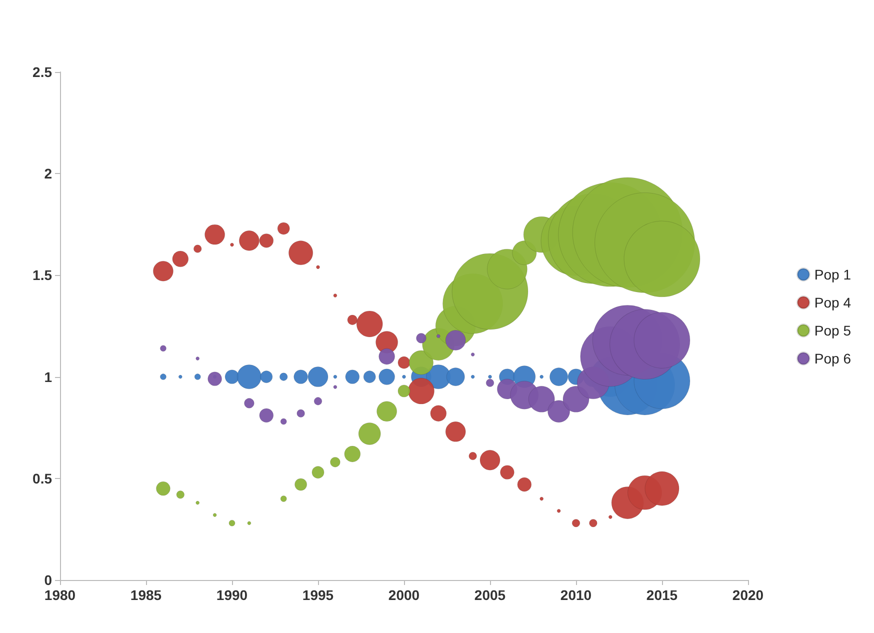  Describe the element at coordinates (232, 595) in the screenshot. I see `x-tick-label: 1990` at that location.